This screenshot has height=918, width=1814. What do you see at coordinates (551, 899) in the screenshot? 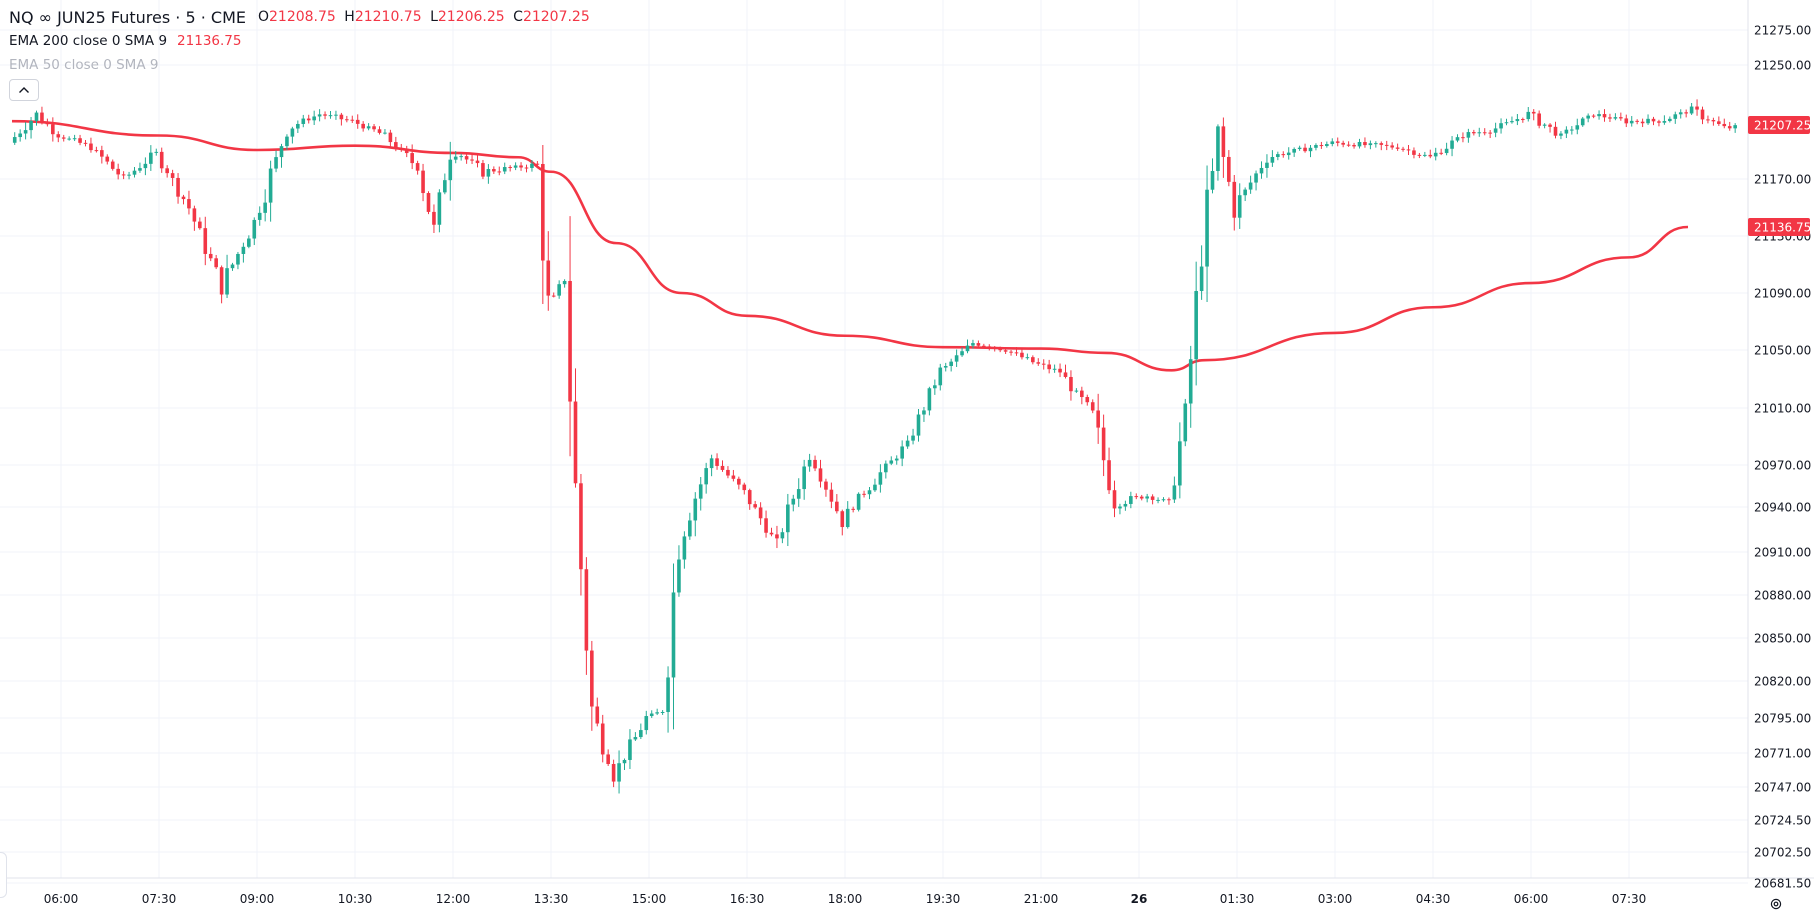
I see `time-tick-label: 13:30` at bounding box center [551, 899].